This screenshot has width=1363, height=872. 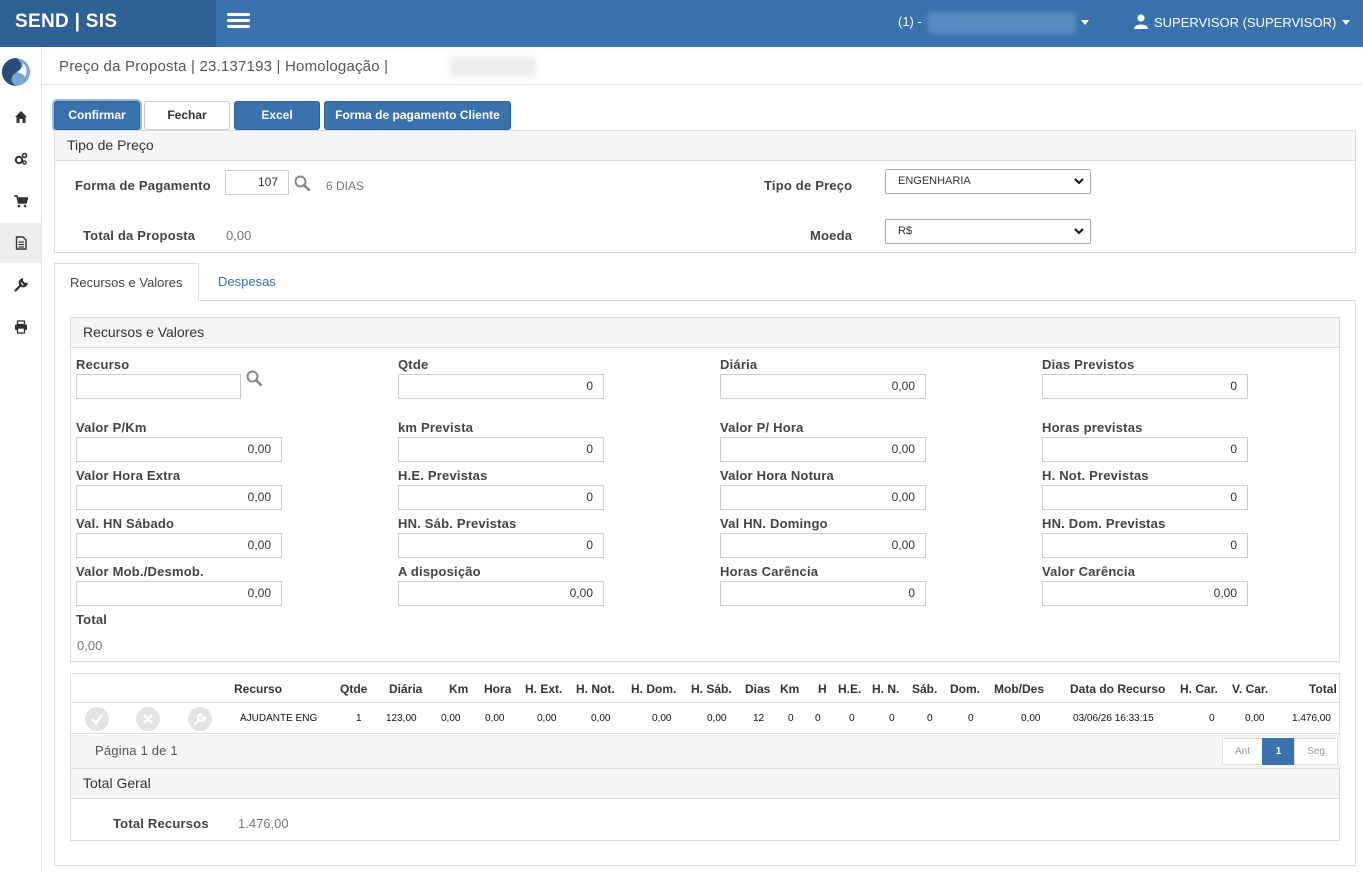 I want to click on sidebar-item-print, so click(x=20, y=327).